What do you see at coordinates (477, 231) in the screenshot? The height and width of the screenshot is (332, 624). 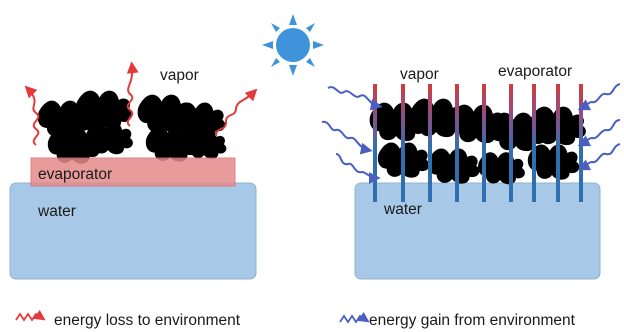 I see `right-water-block` at bounding box center [477, 231].